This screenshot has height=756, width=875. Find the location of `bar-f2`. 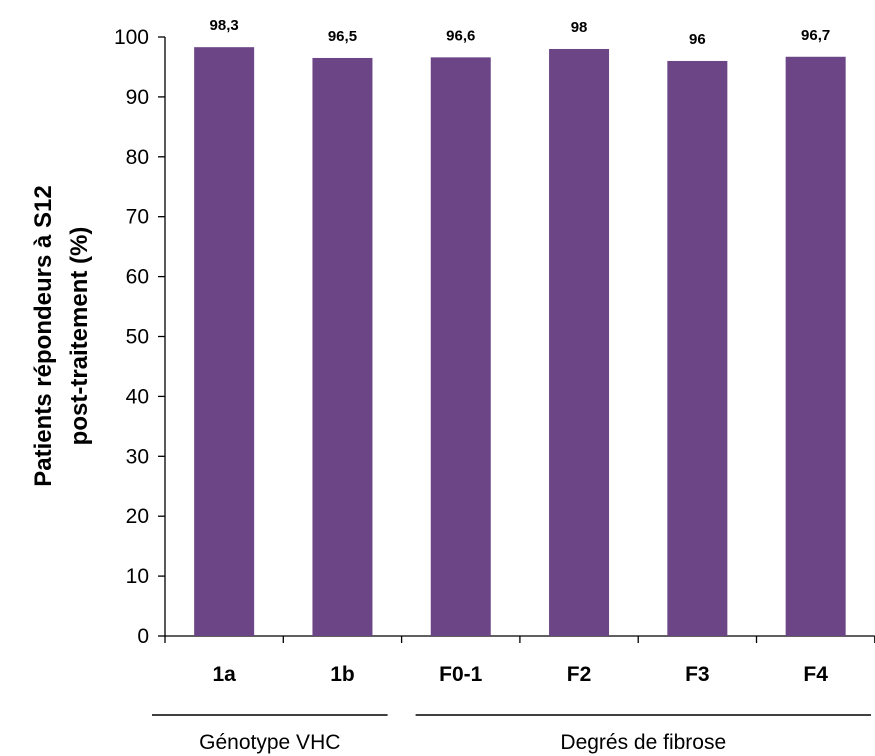

bar-f2 is located at coordinates (579, 342).